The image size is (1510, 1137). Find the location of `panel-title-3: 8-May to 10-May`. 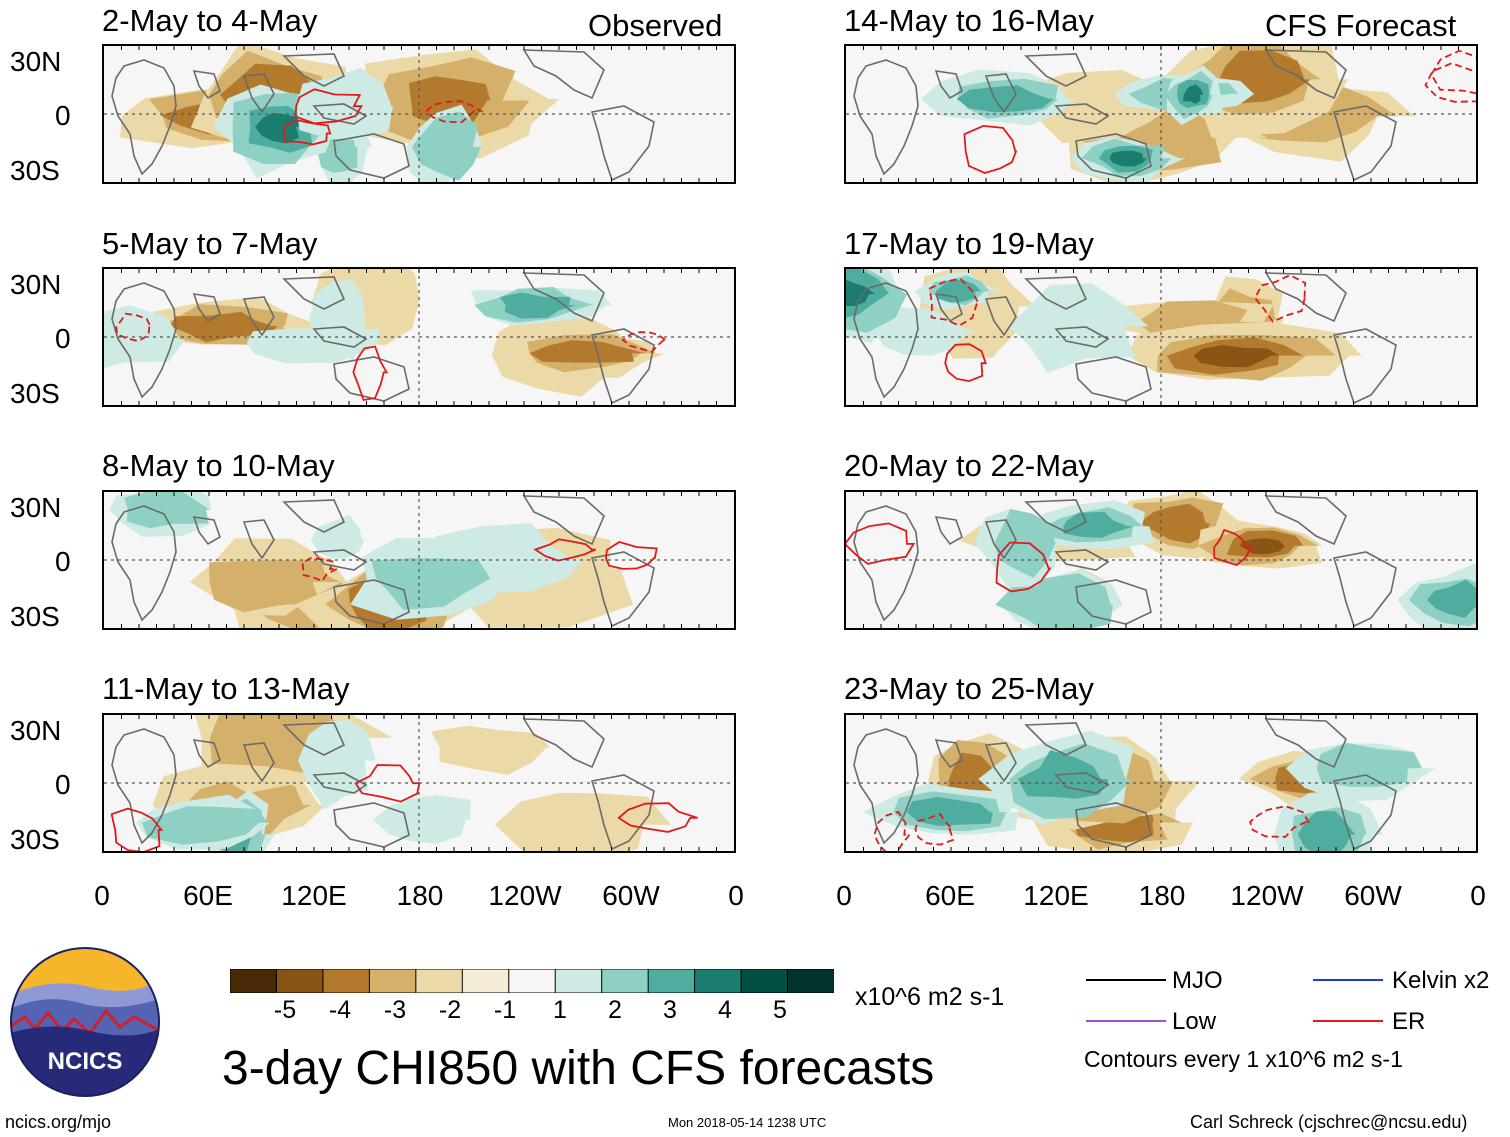

panel-title-3: 8-May to 10-May is located at coordinates (218, 465).